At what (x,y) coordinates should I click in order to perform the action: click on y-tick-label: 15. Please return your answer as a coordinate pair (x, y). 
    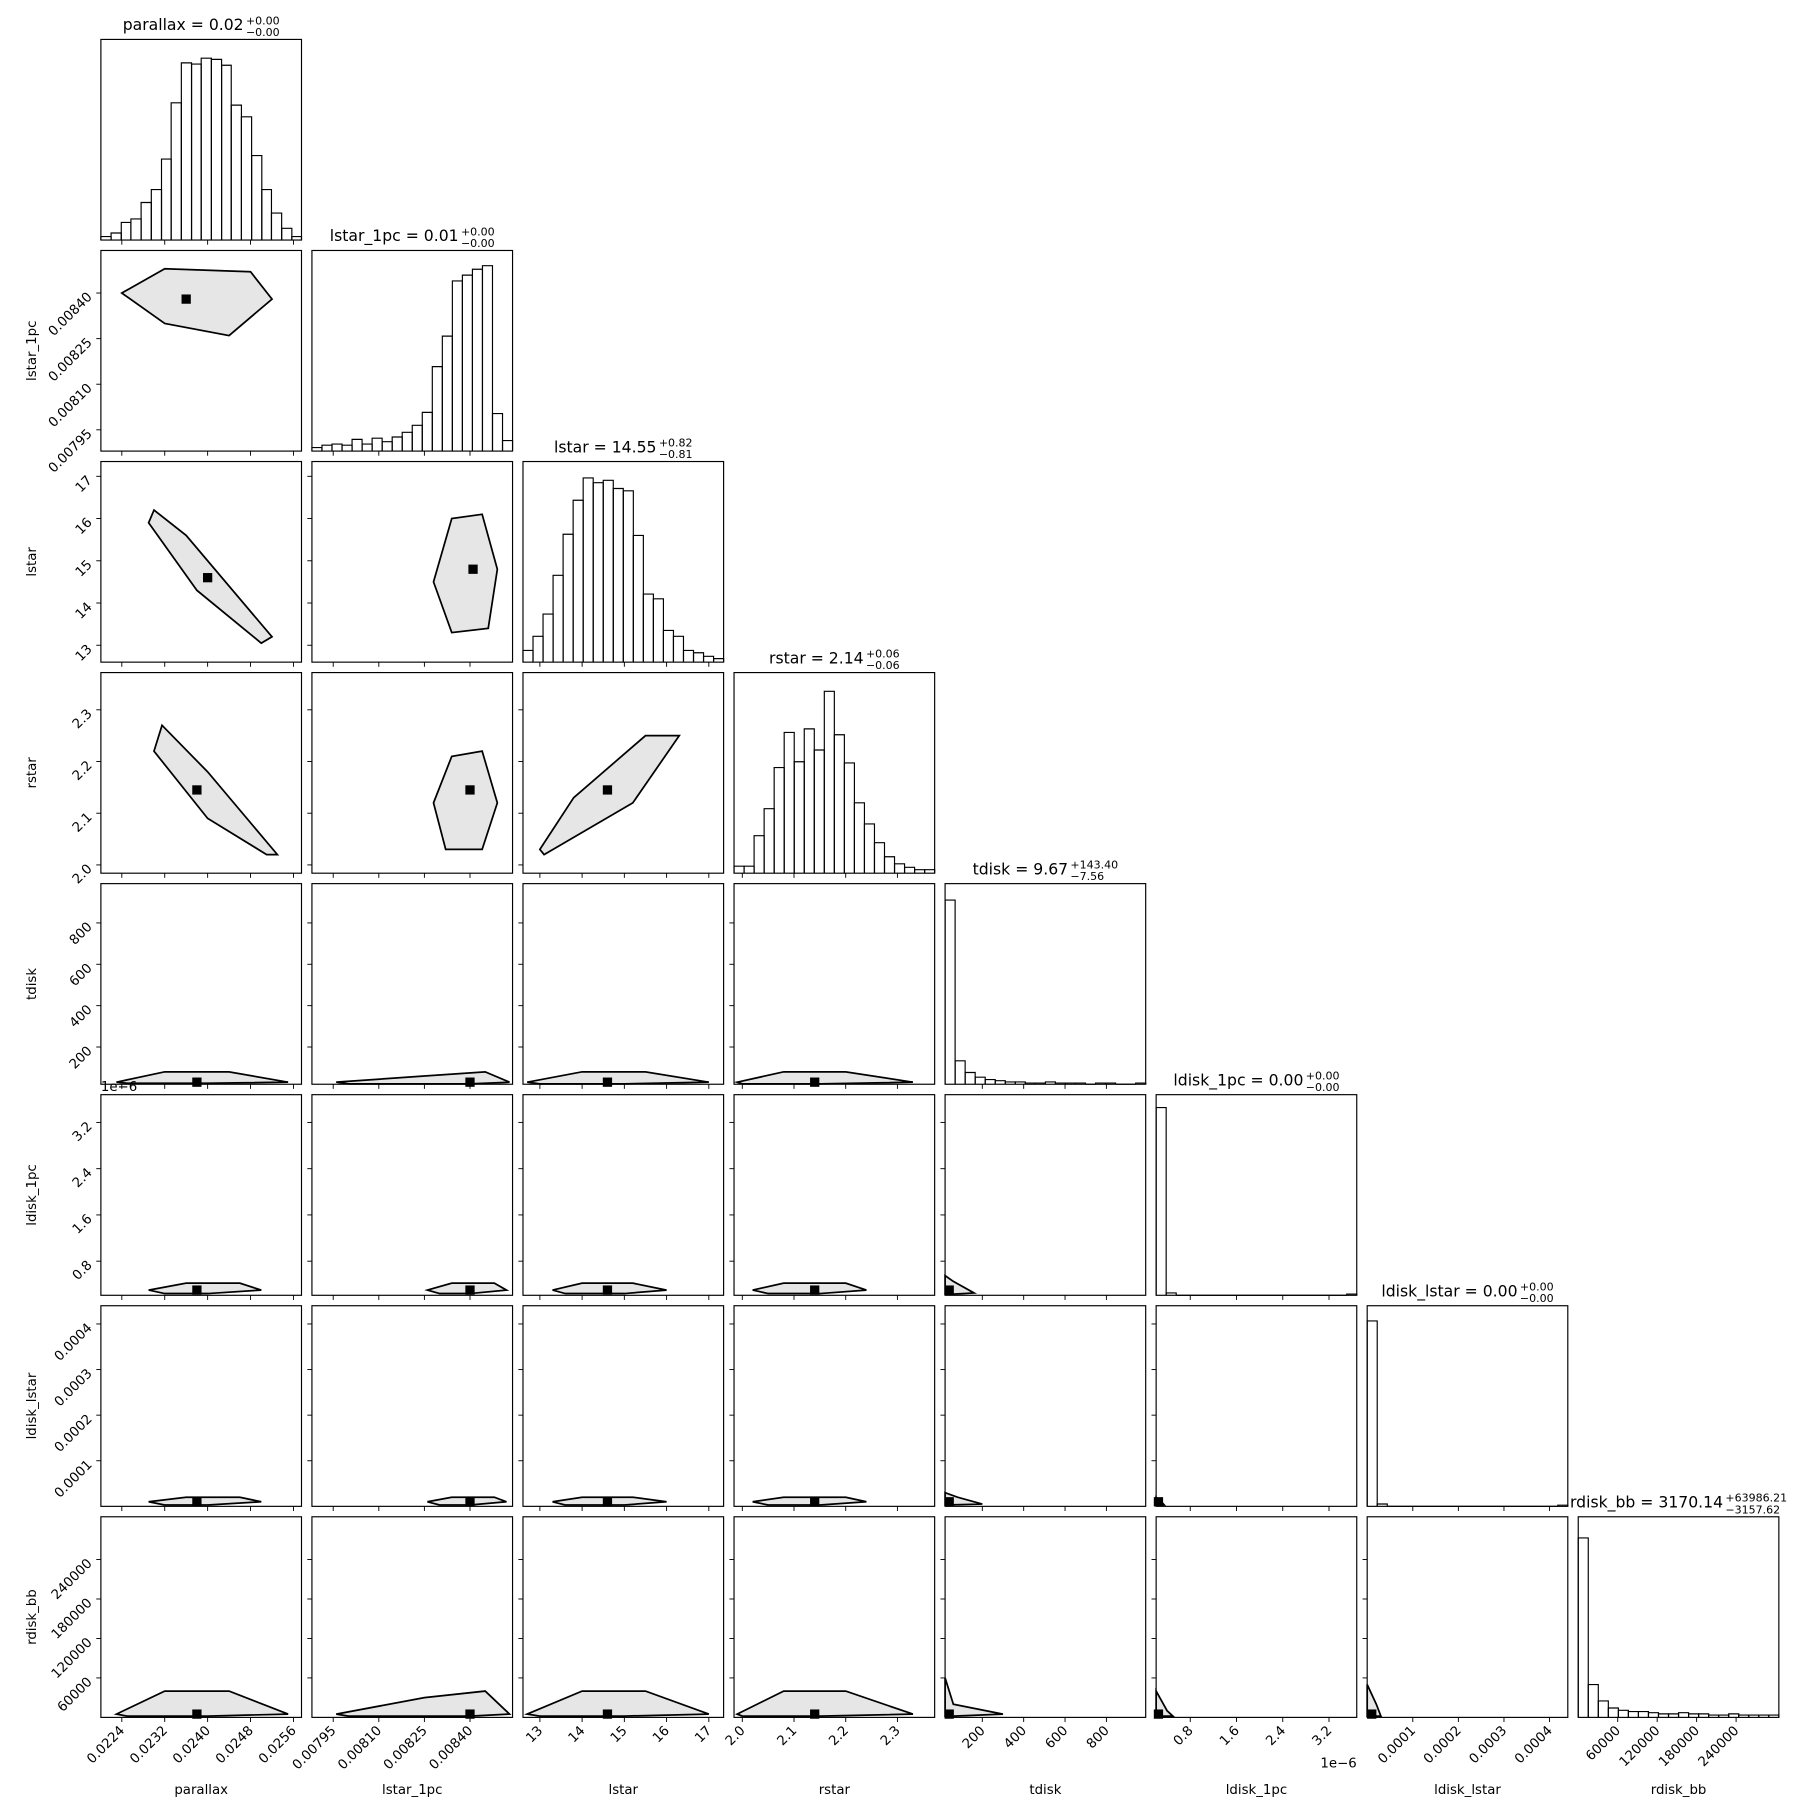
    Looking at the image, I should click on (84, 569).